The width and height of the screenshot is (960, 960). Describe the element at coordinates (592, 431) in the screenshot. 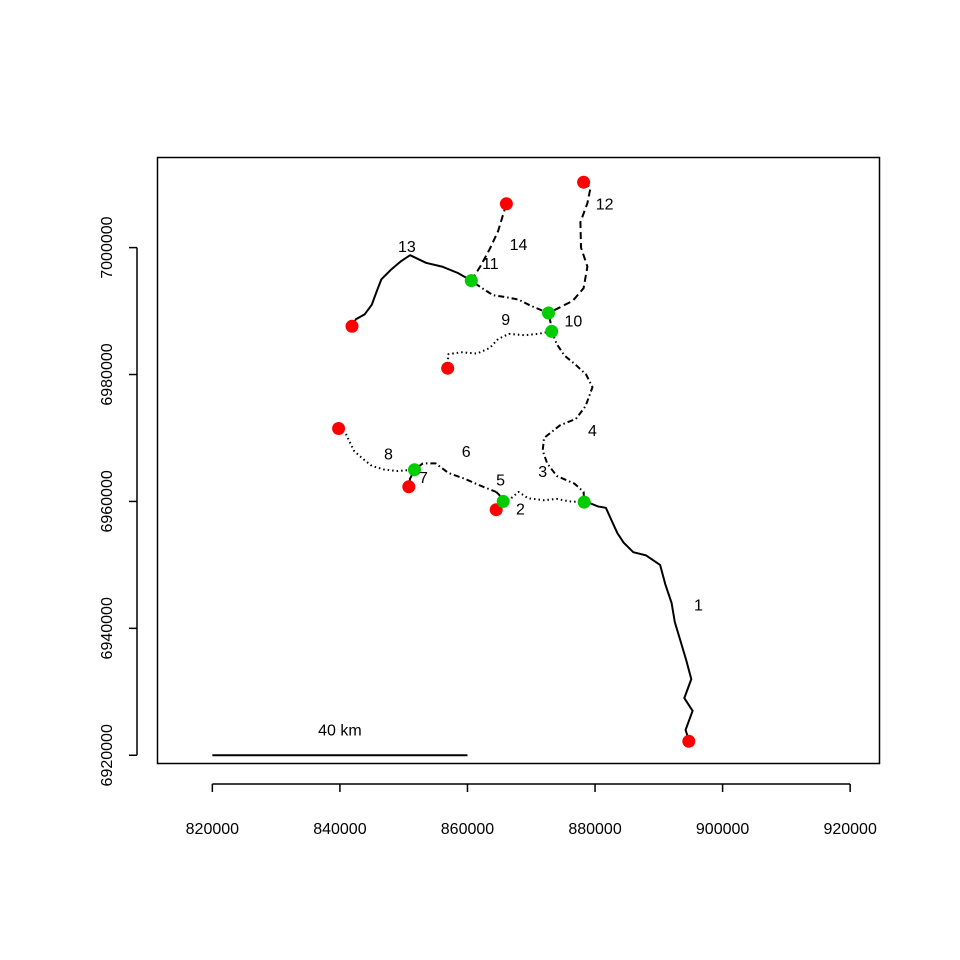

I see `segment-label-4: 4` at that location.